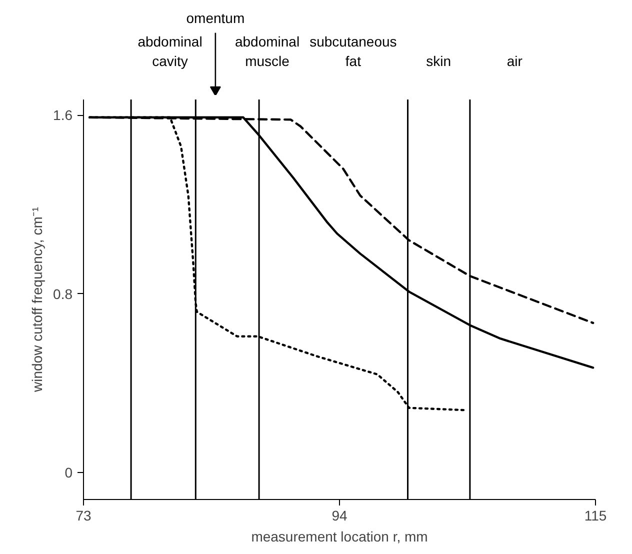 This screenshot has height=554, width=632. I want to click on x-axis-title: measurement location r, mm, so click(339, 536).